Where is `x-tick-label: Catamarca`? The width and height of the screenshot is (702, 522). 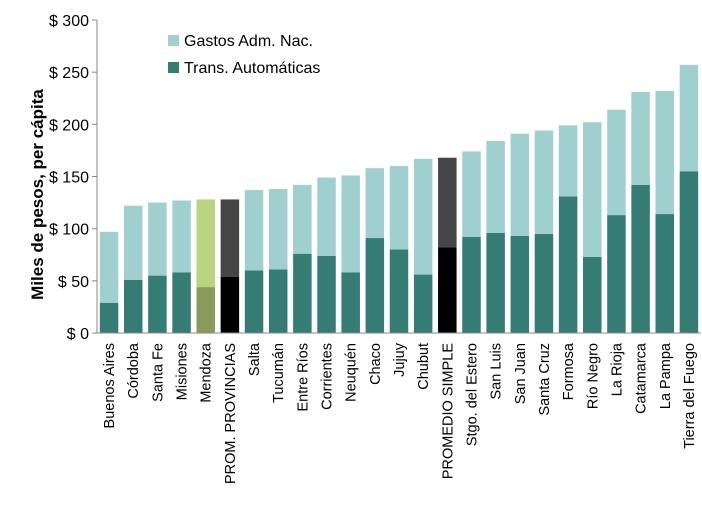
x-tick-label: Catamarca is located at coordinates (642, 378).